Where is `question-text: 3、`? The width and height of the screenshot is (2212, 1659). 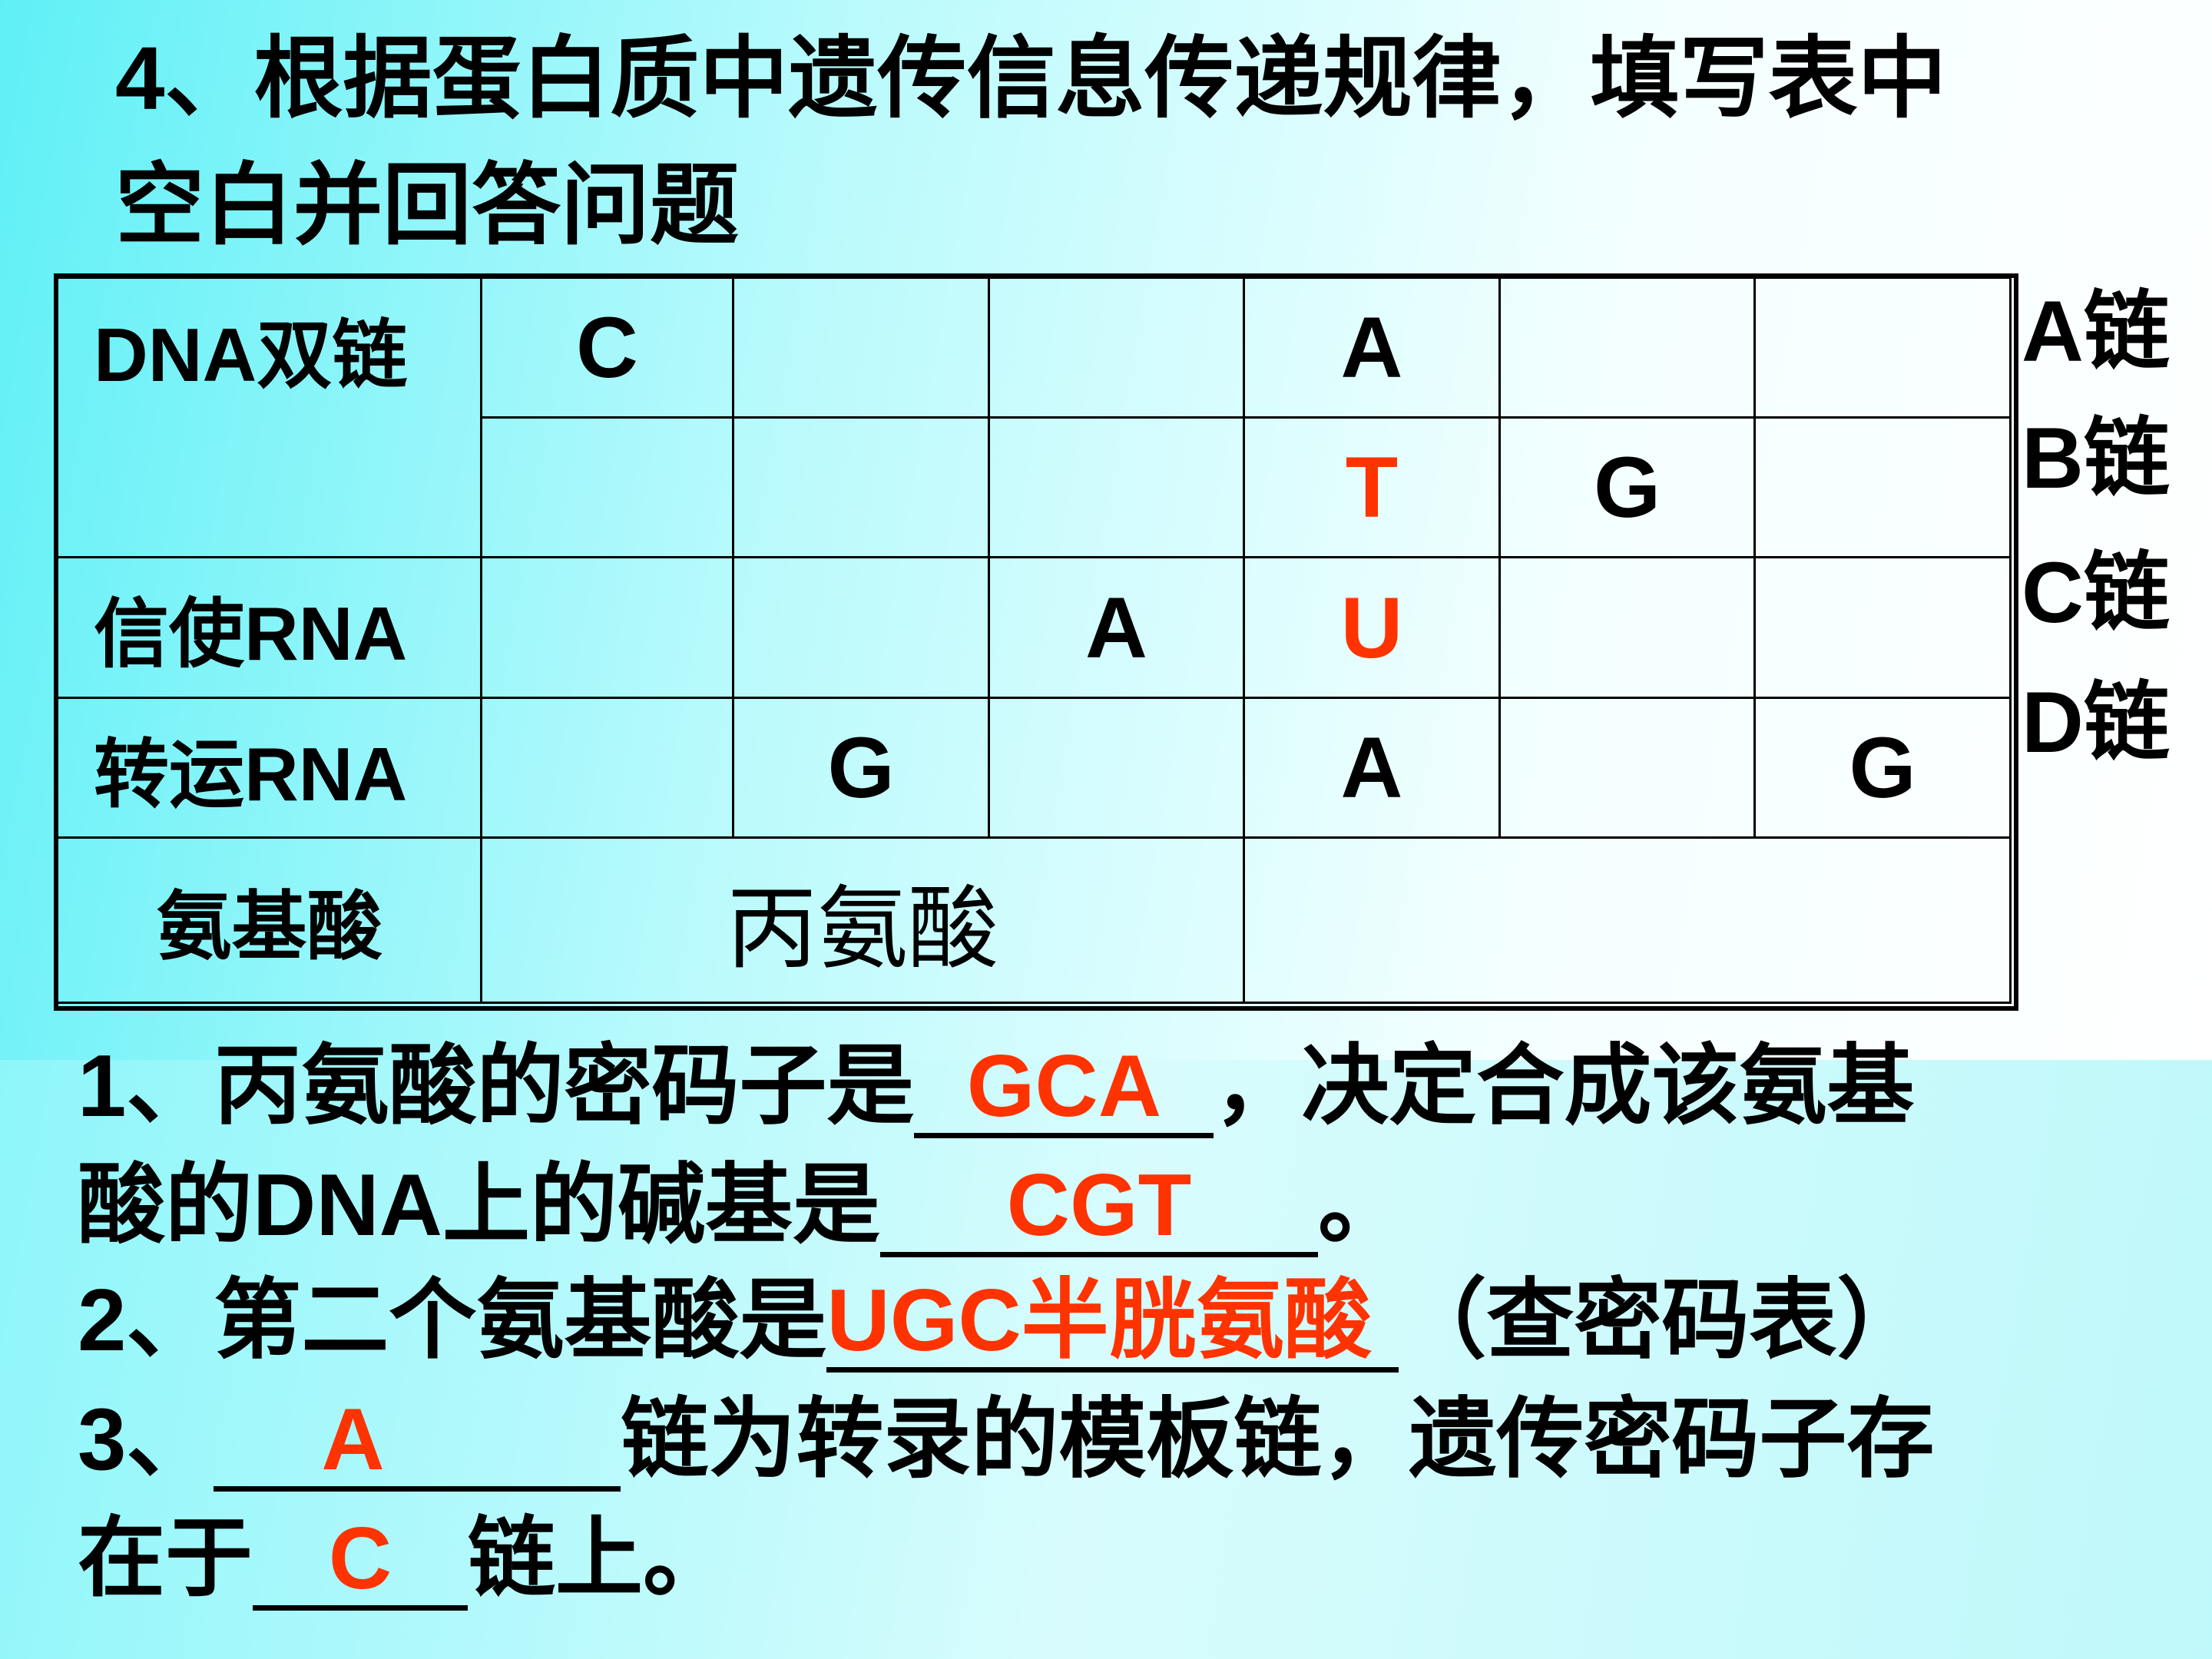 question-text: 3、 is located at coordinates (146, 1440).